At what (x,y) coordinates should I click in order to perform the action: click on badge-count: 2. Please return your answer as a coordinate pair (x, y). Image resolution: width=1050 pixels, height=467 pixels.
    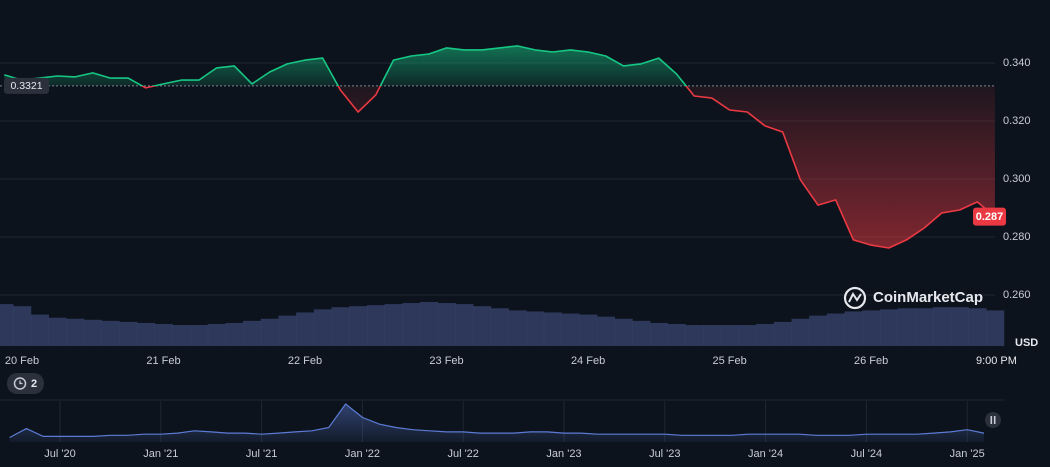
    Looking at the image, I should click on (34, 384).